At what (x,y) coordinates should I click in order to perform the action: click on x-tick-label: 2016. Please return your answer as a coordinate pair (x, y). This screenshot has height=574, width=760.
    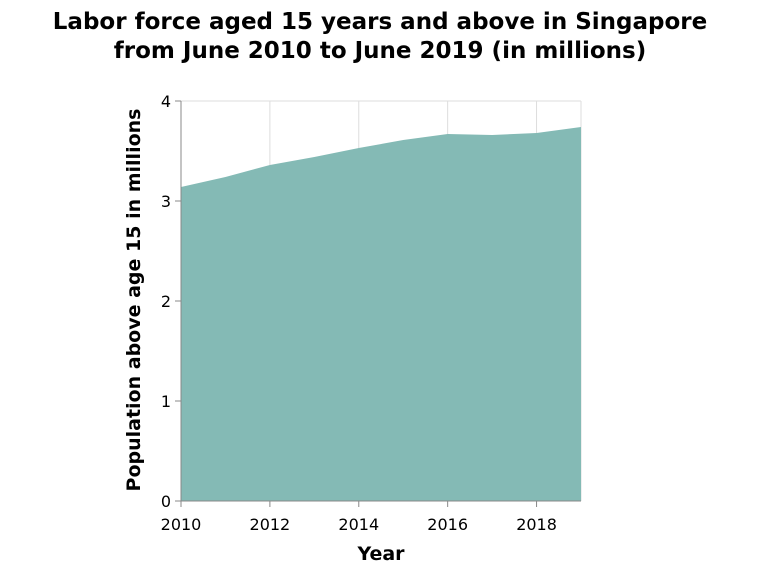
    Looking at the image, I should click on (447, 524).